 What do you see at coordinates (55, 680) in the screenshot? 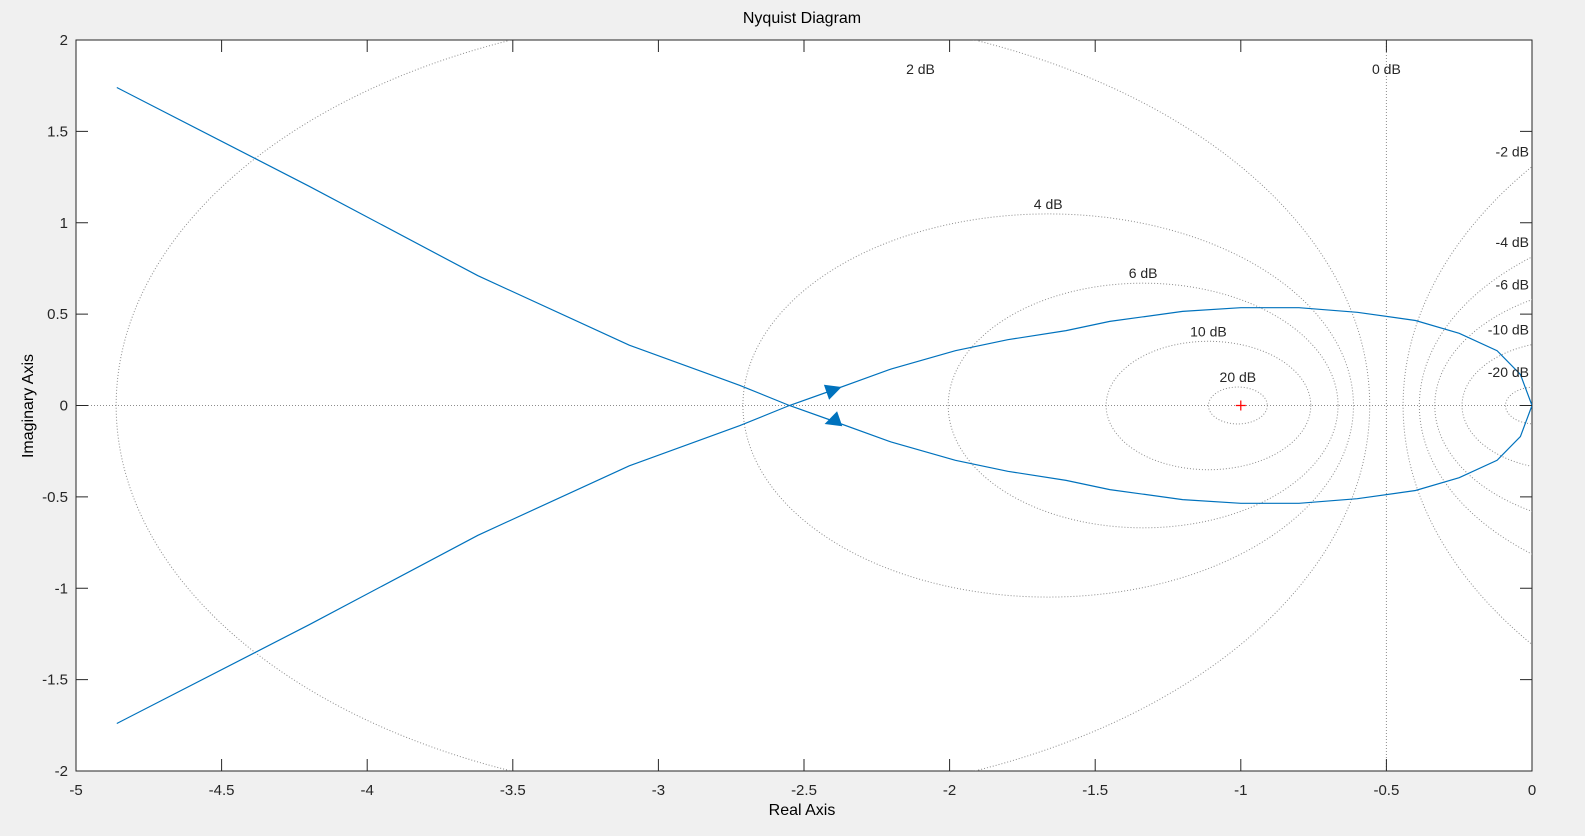
I see `y-tick-label: -1.5` at bounding box center [55, 680].